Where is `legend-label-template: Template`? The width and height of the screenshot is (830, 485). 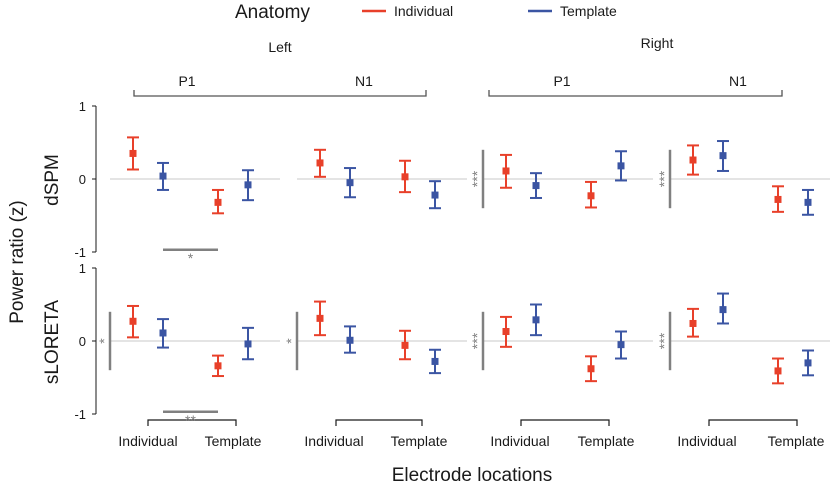
legend-label-template: Template is located at coordinates (588, 11).